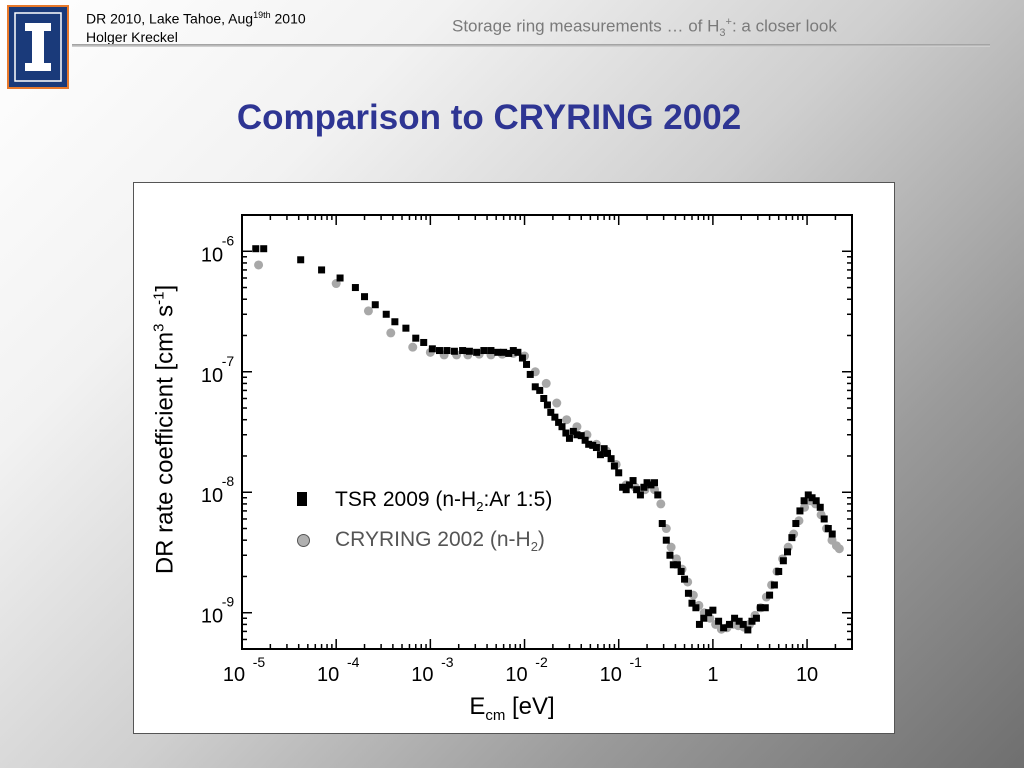 This screenshot has height=768, width=1024. Describe the element at coordinates (259, 662) in the screenshot. I see `x-tick-label-exponent: -5` at that location.